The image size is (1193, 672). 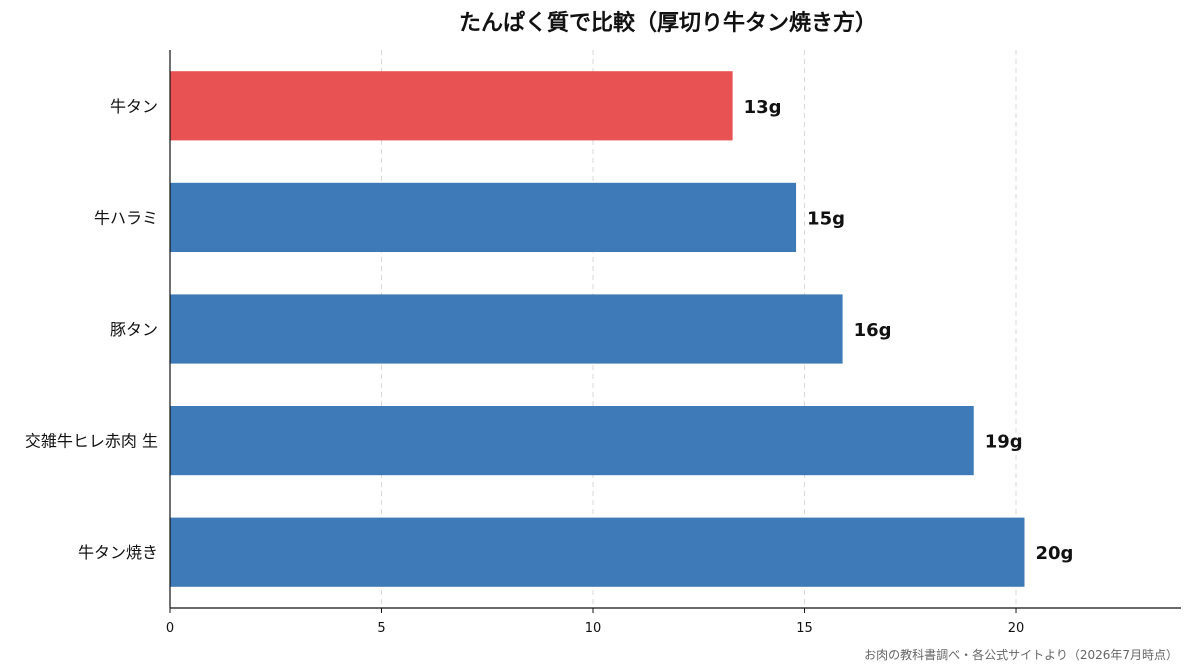 I want to click on x-ticks: 0 5 10 15 20, so click(x=595, y=622).